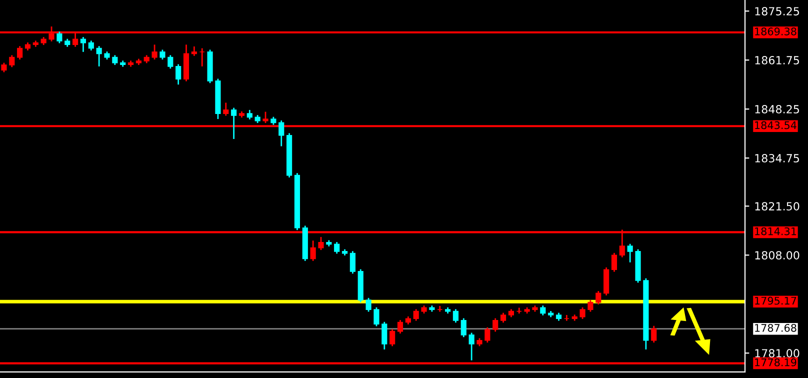 This screenshot has height=378, width=808. Describe the element at coordinates (777, 353) in the screenshot. I see `y-tick-label: 1781.00` at that location.